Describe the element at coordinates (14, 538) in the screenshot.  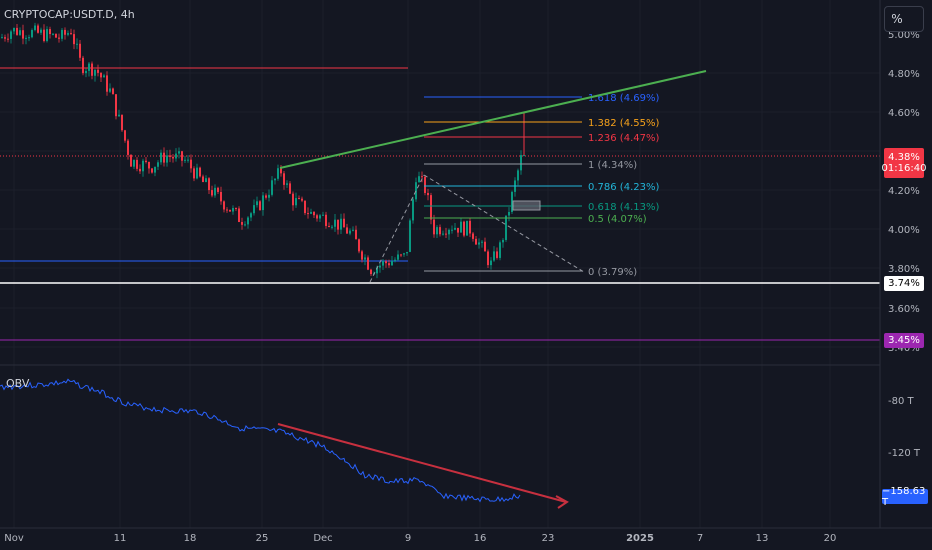
I see `time-tick-label: Nov` at that location.